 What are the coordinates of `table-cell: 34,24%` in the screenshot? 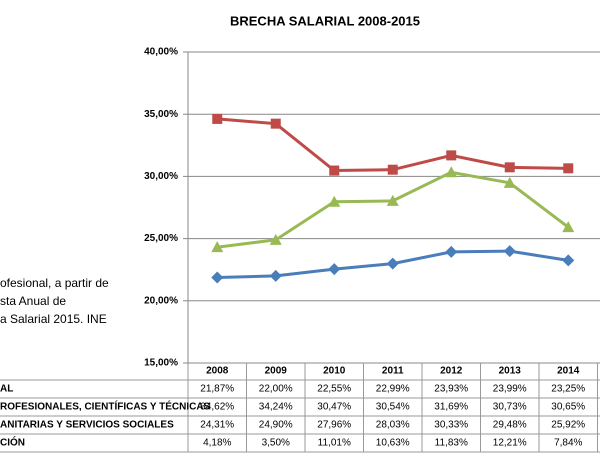 It's located at (276, 407).